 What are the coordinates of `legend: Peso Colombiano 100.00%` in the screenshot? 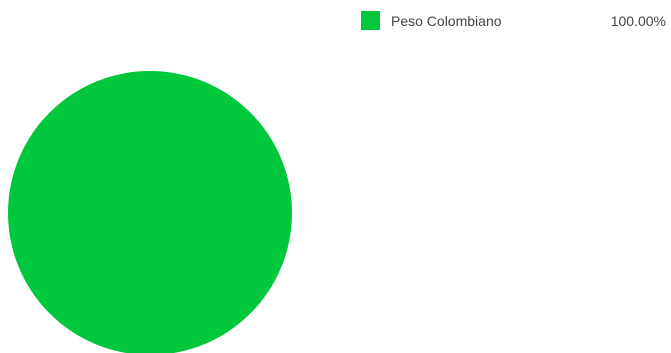 It's located at (513, 20).